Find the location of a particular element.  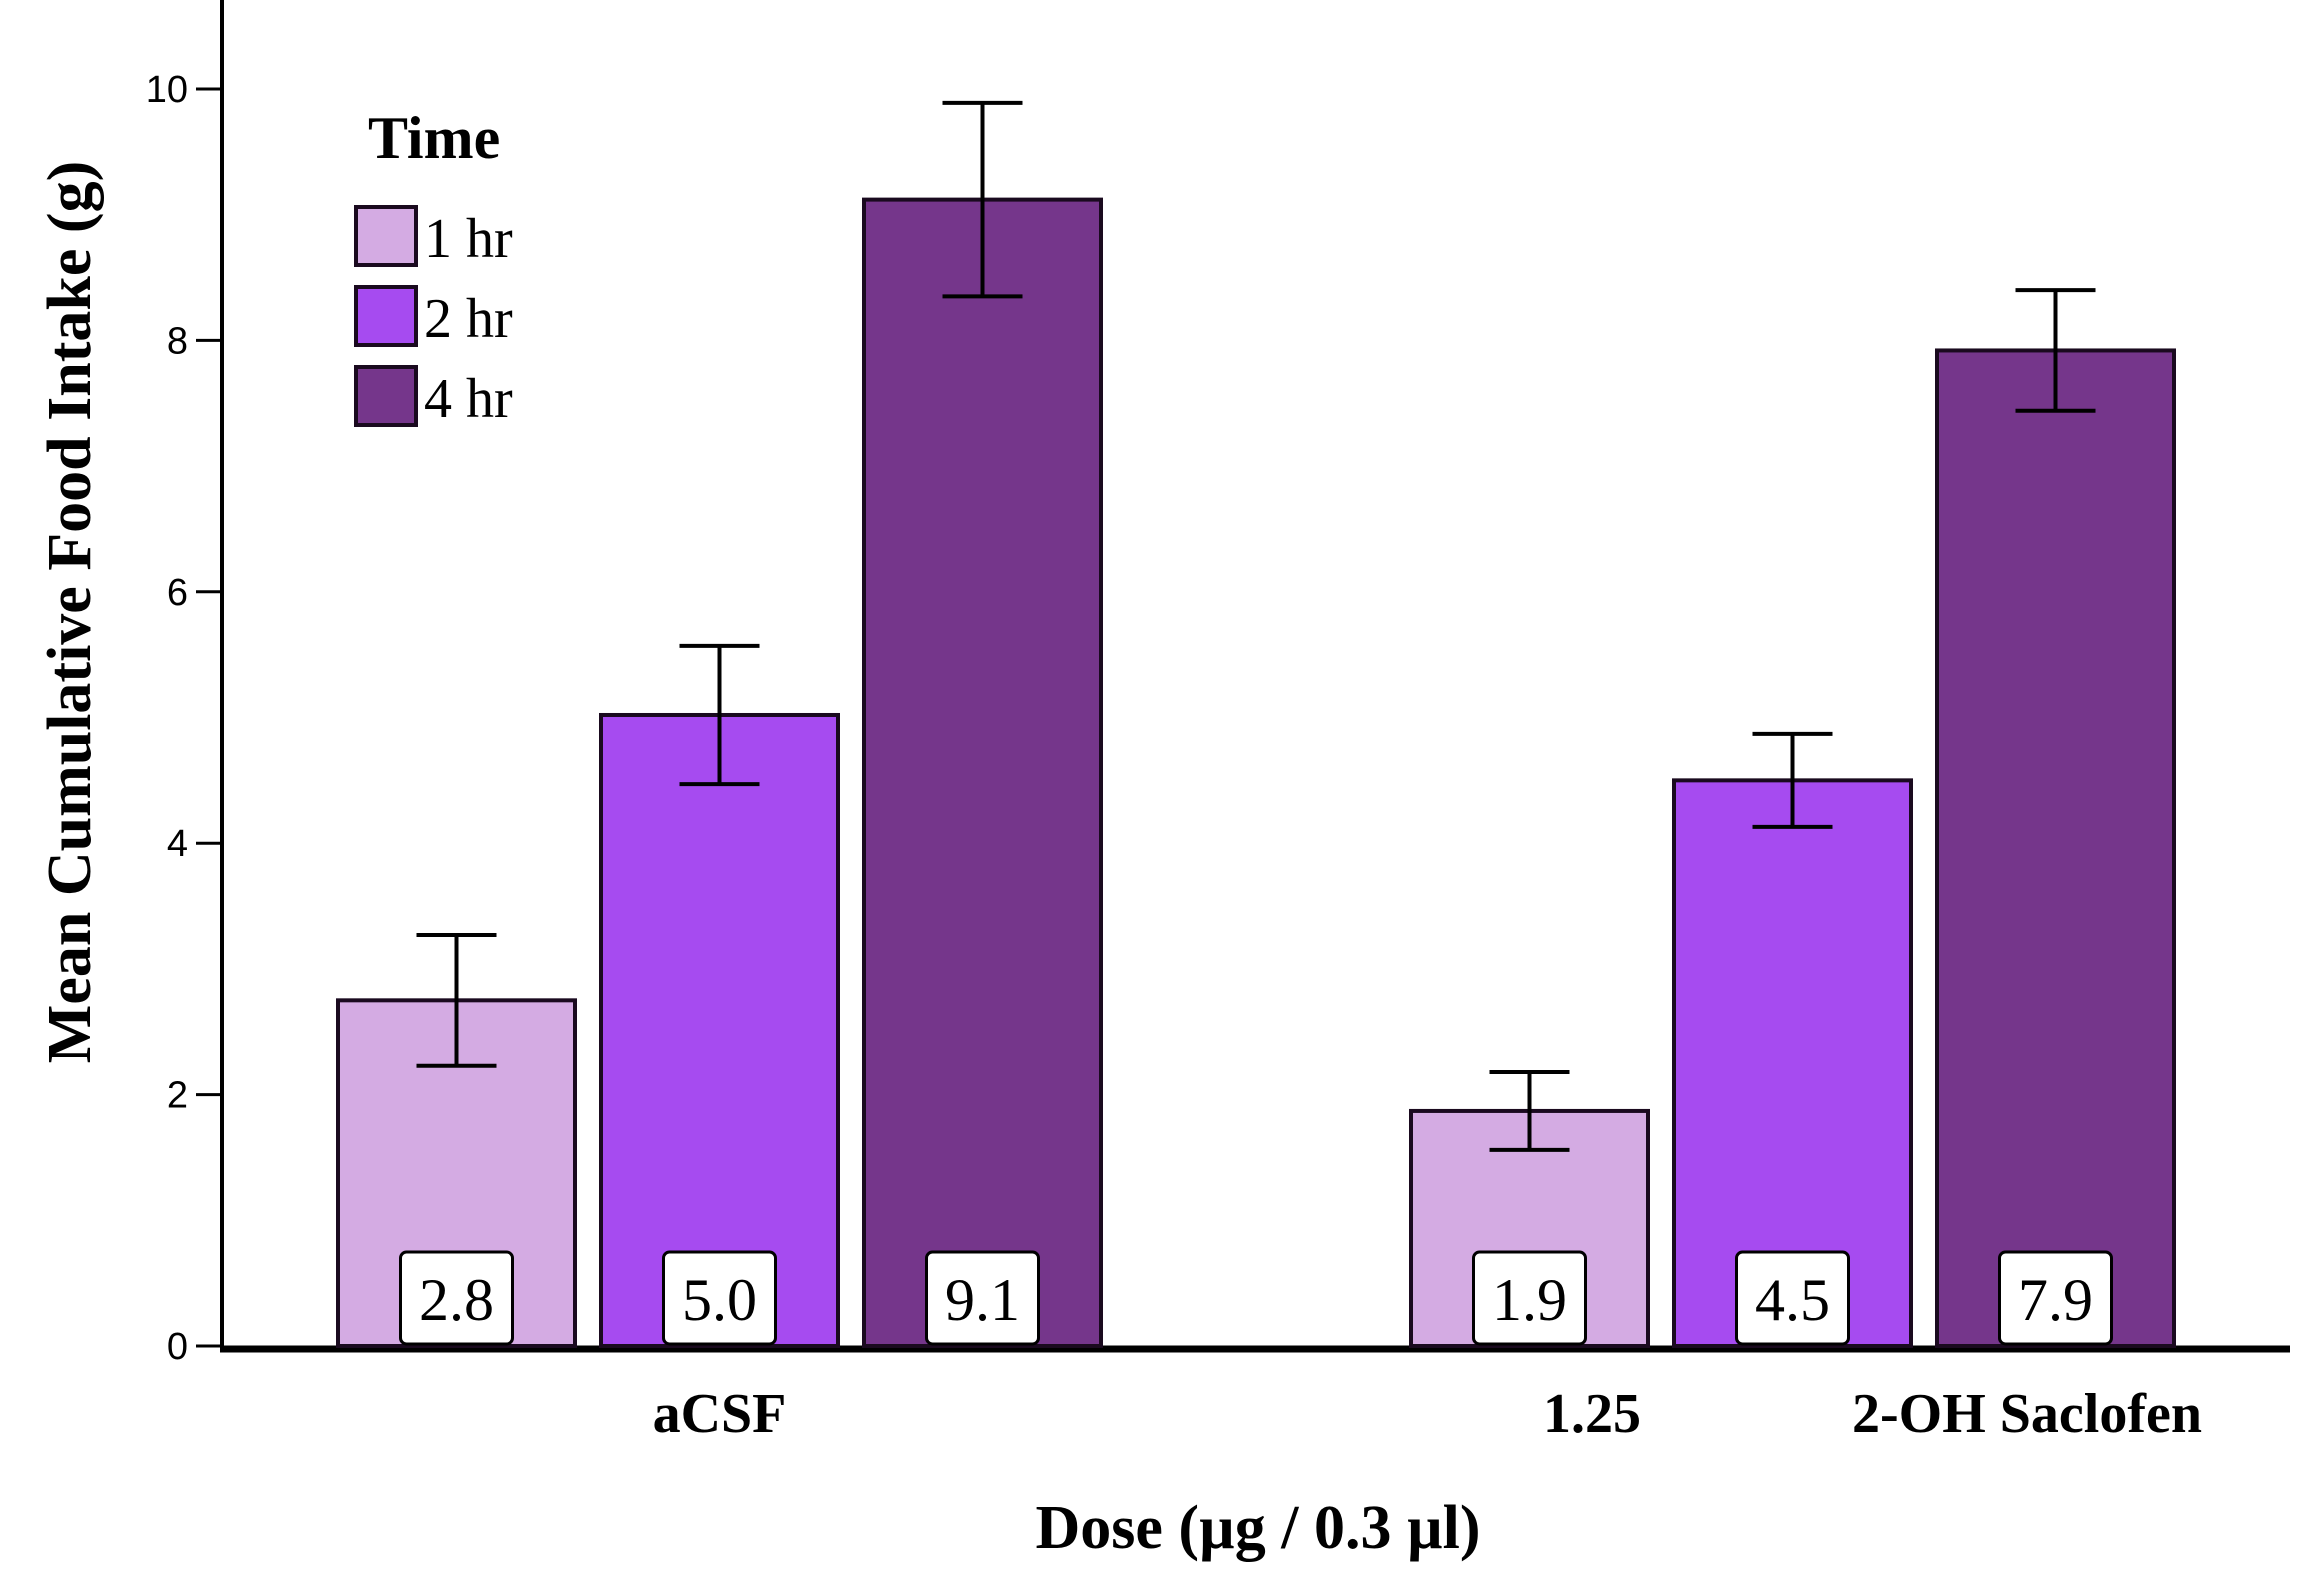

x-category-label: aCSF is located at coordinates (720, 1414).